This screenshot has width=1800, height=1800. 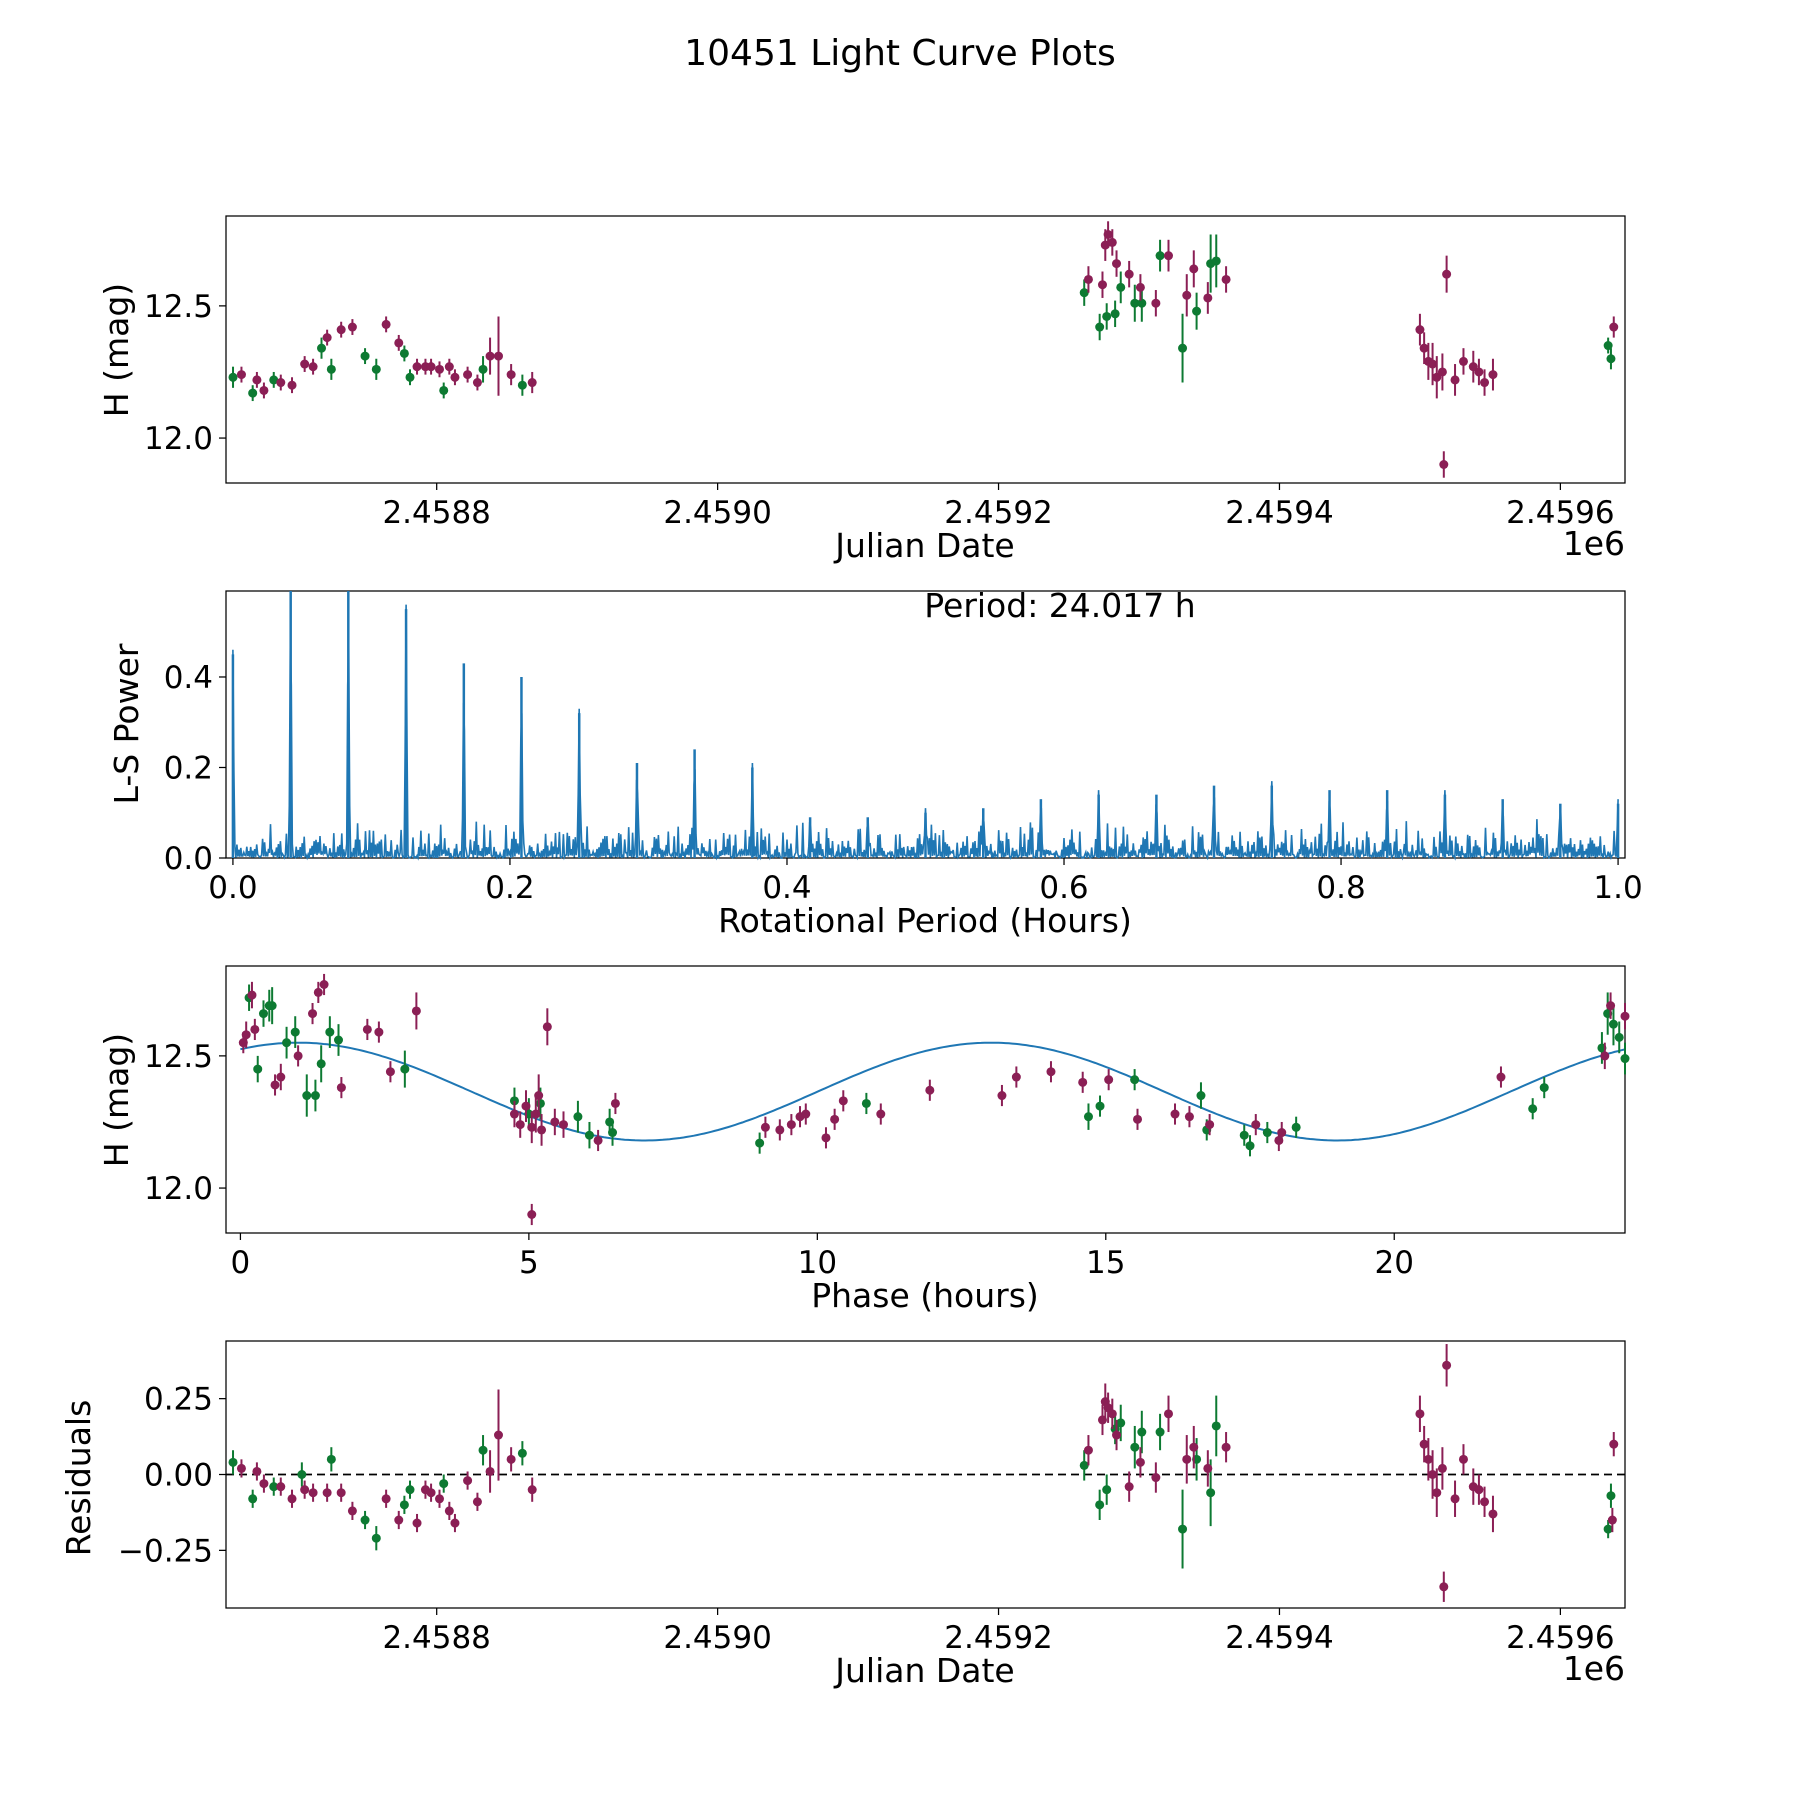 I want to click on light-curve-x-tick-label: 2.4596, so click(x=1560, y=513).